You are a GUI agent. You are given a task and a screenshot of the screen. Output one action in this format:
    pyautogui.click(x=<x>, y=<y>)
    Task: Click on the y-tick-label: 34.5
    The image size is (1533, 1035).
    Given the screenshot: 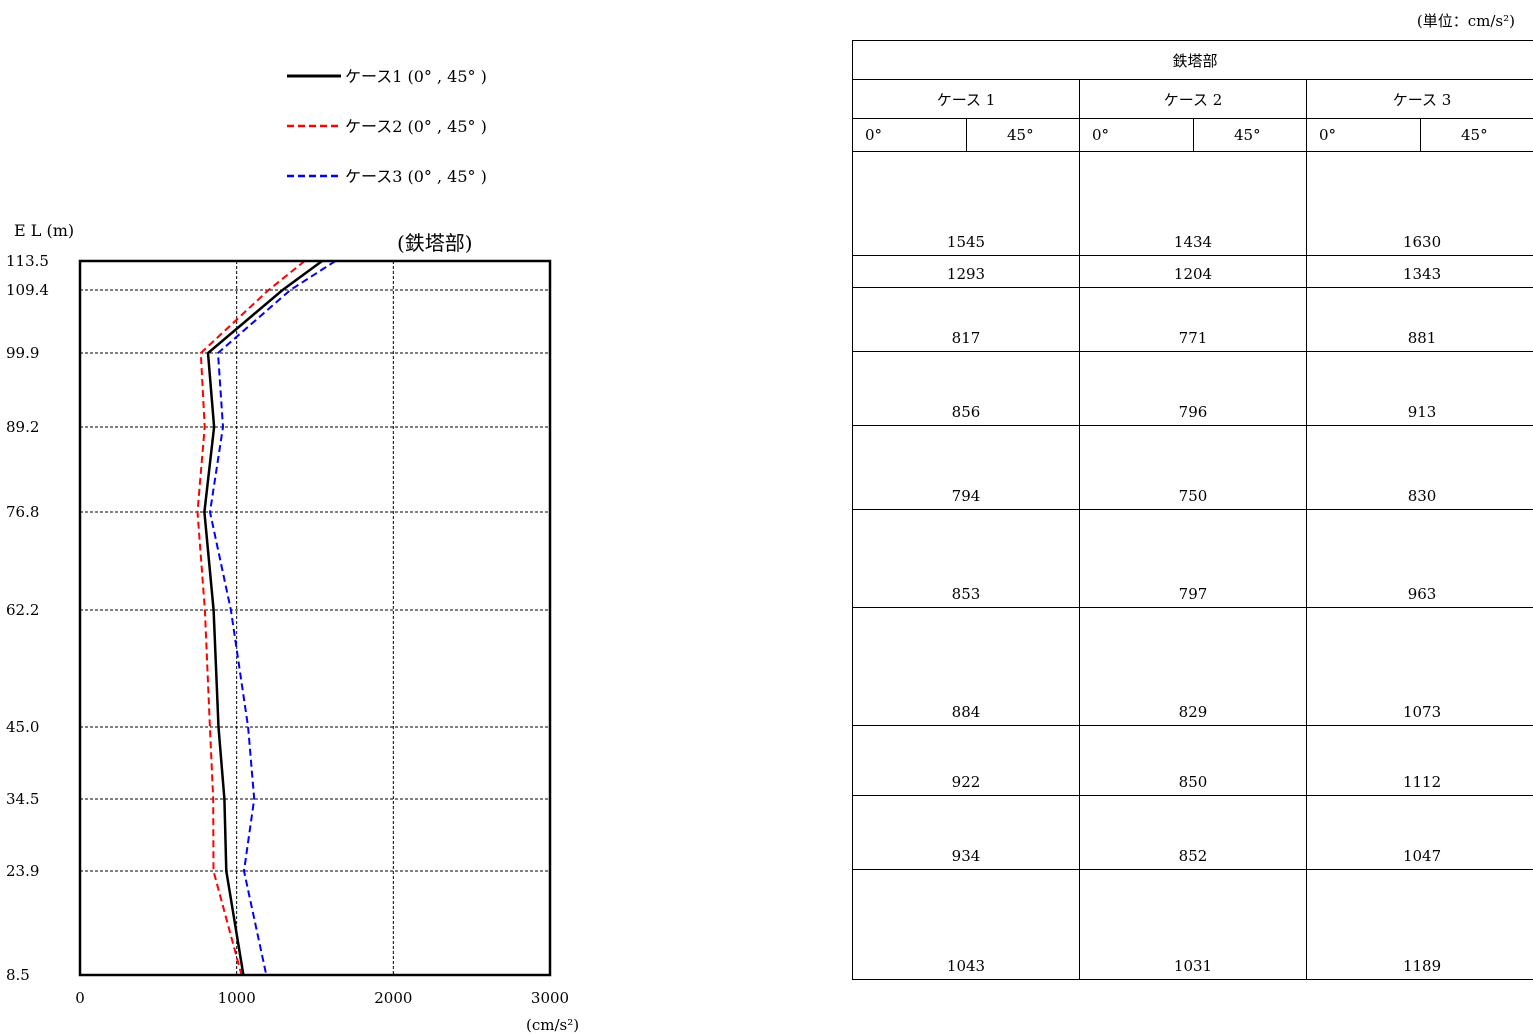 What is the action you would take?
    pyautogui.click(x=22, y=799)
    